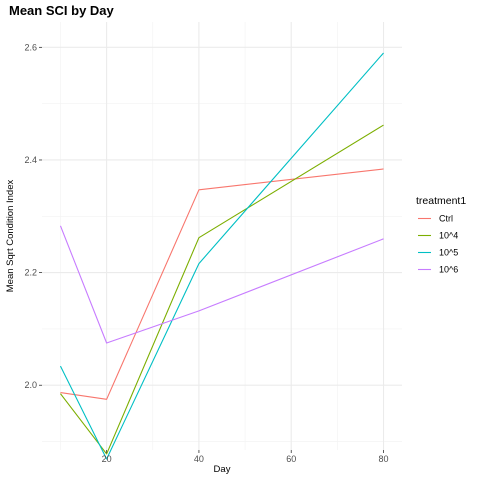 This screenshot has width=480, height=480. What do you see at coordinates (62, 10) in the screenshot?
I see `chart-title: Mean SCI by Day` at bounding box center [62, 10].